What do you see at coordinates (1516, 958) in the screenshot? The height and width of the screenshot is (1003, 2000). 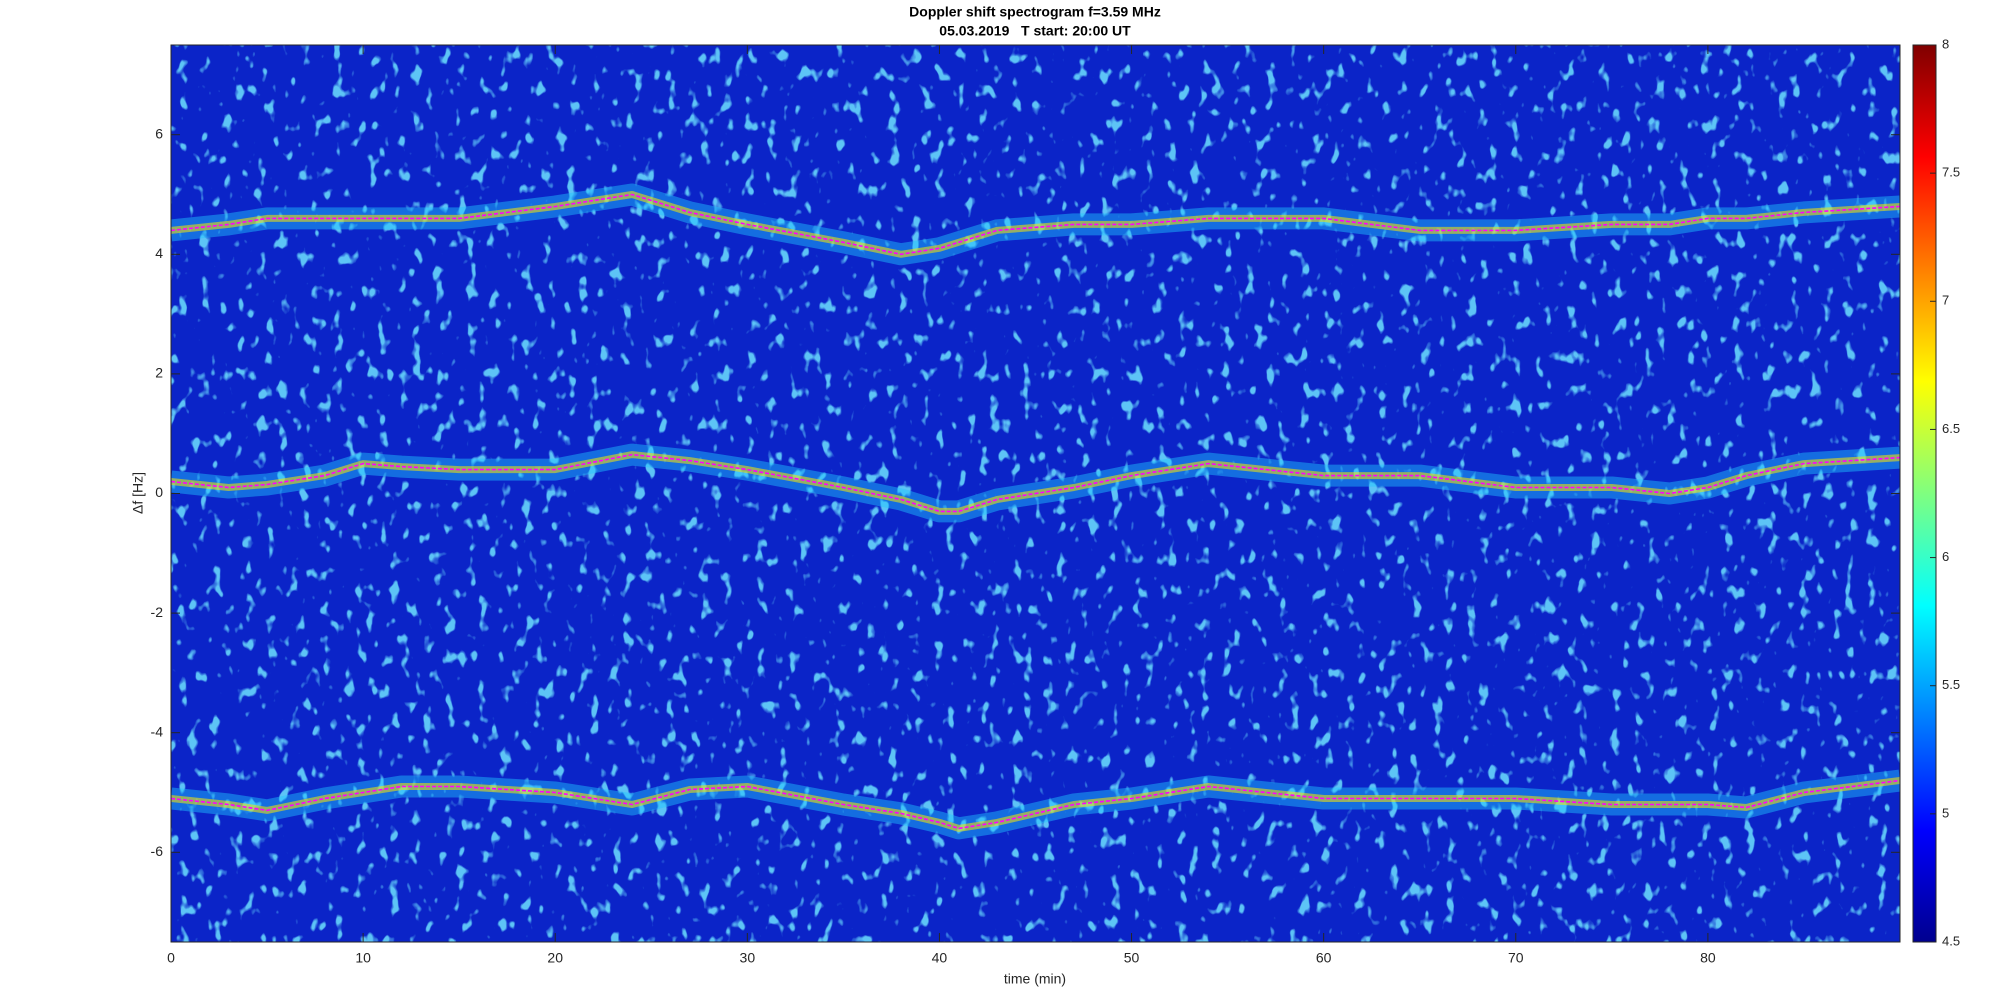 I see `x-tick-label: 70` at bounding box center [1516, 958].